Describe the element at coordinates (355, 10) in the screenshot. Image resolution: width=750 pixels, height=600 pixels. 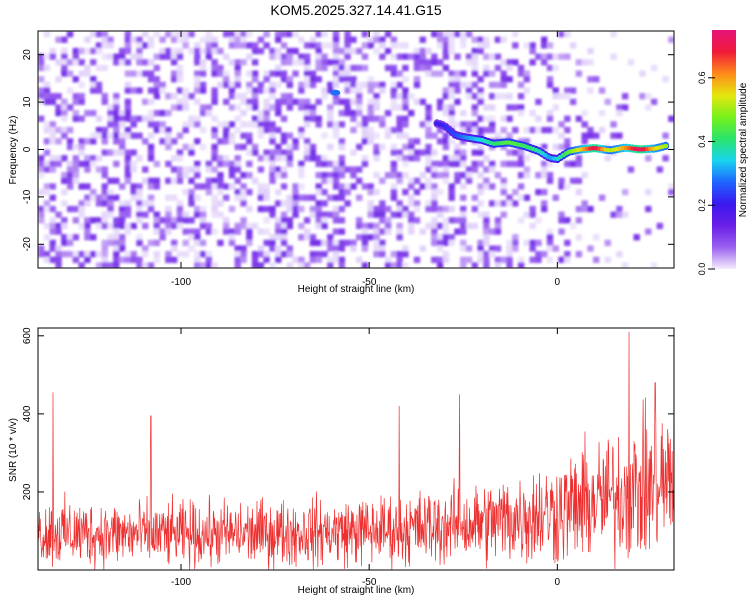
I see `figure-title: KOM5.2025.327.14.41.G15` at that location.